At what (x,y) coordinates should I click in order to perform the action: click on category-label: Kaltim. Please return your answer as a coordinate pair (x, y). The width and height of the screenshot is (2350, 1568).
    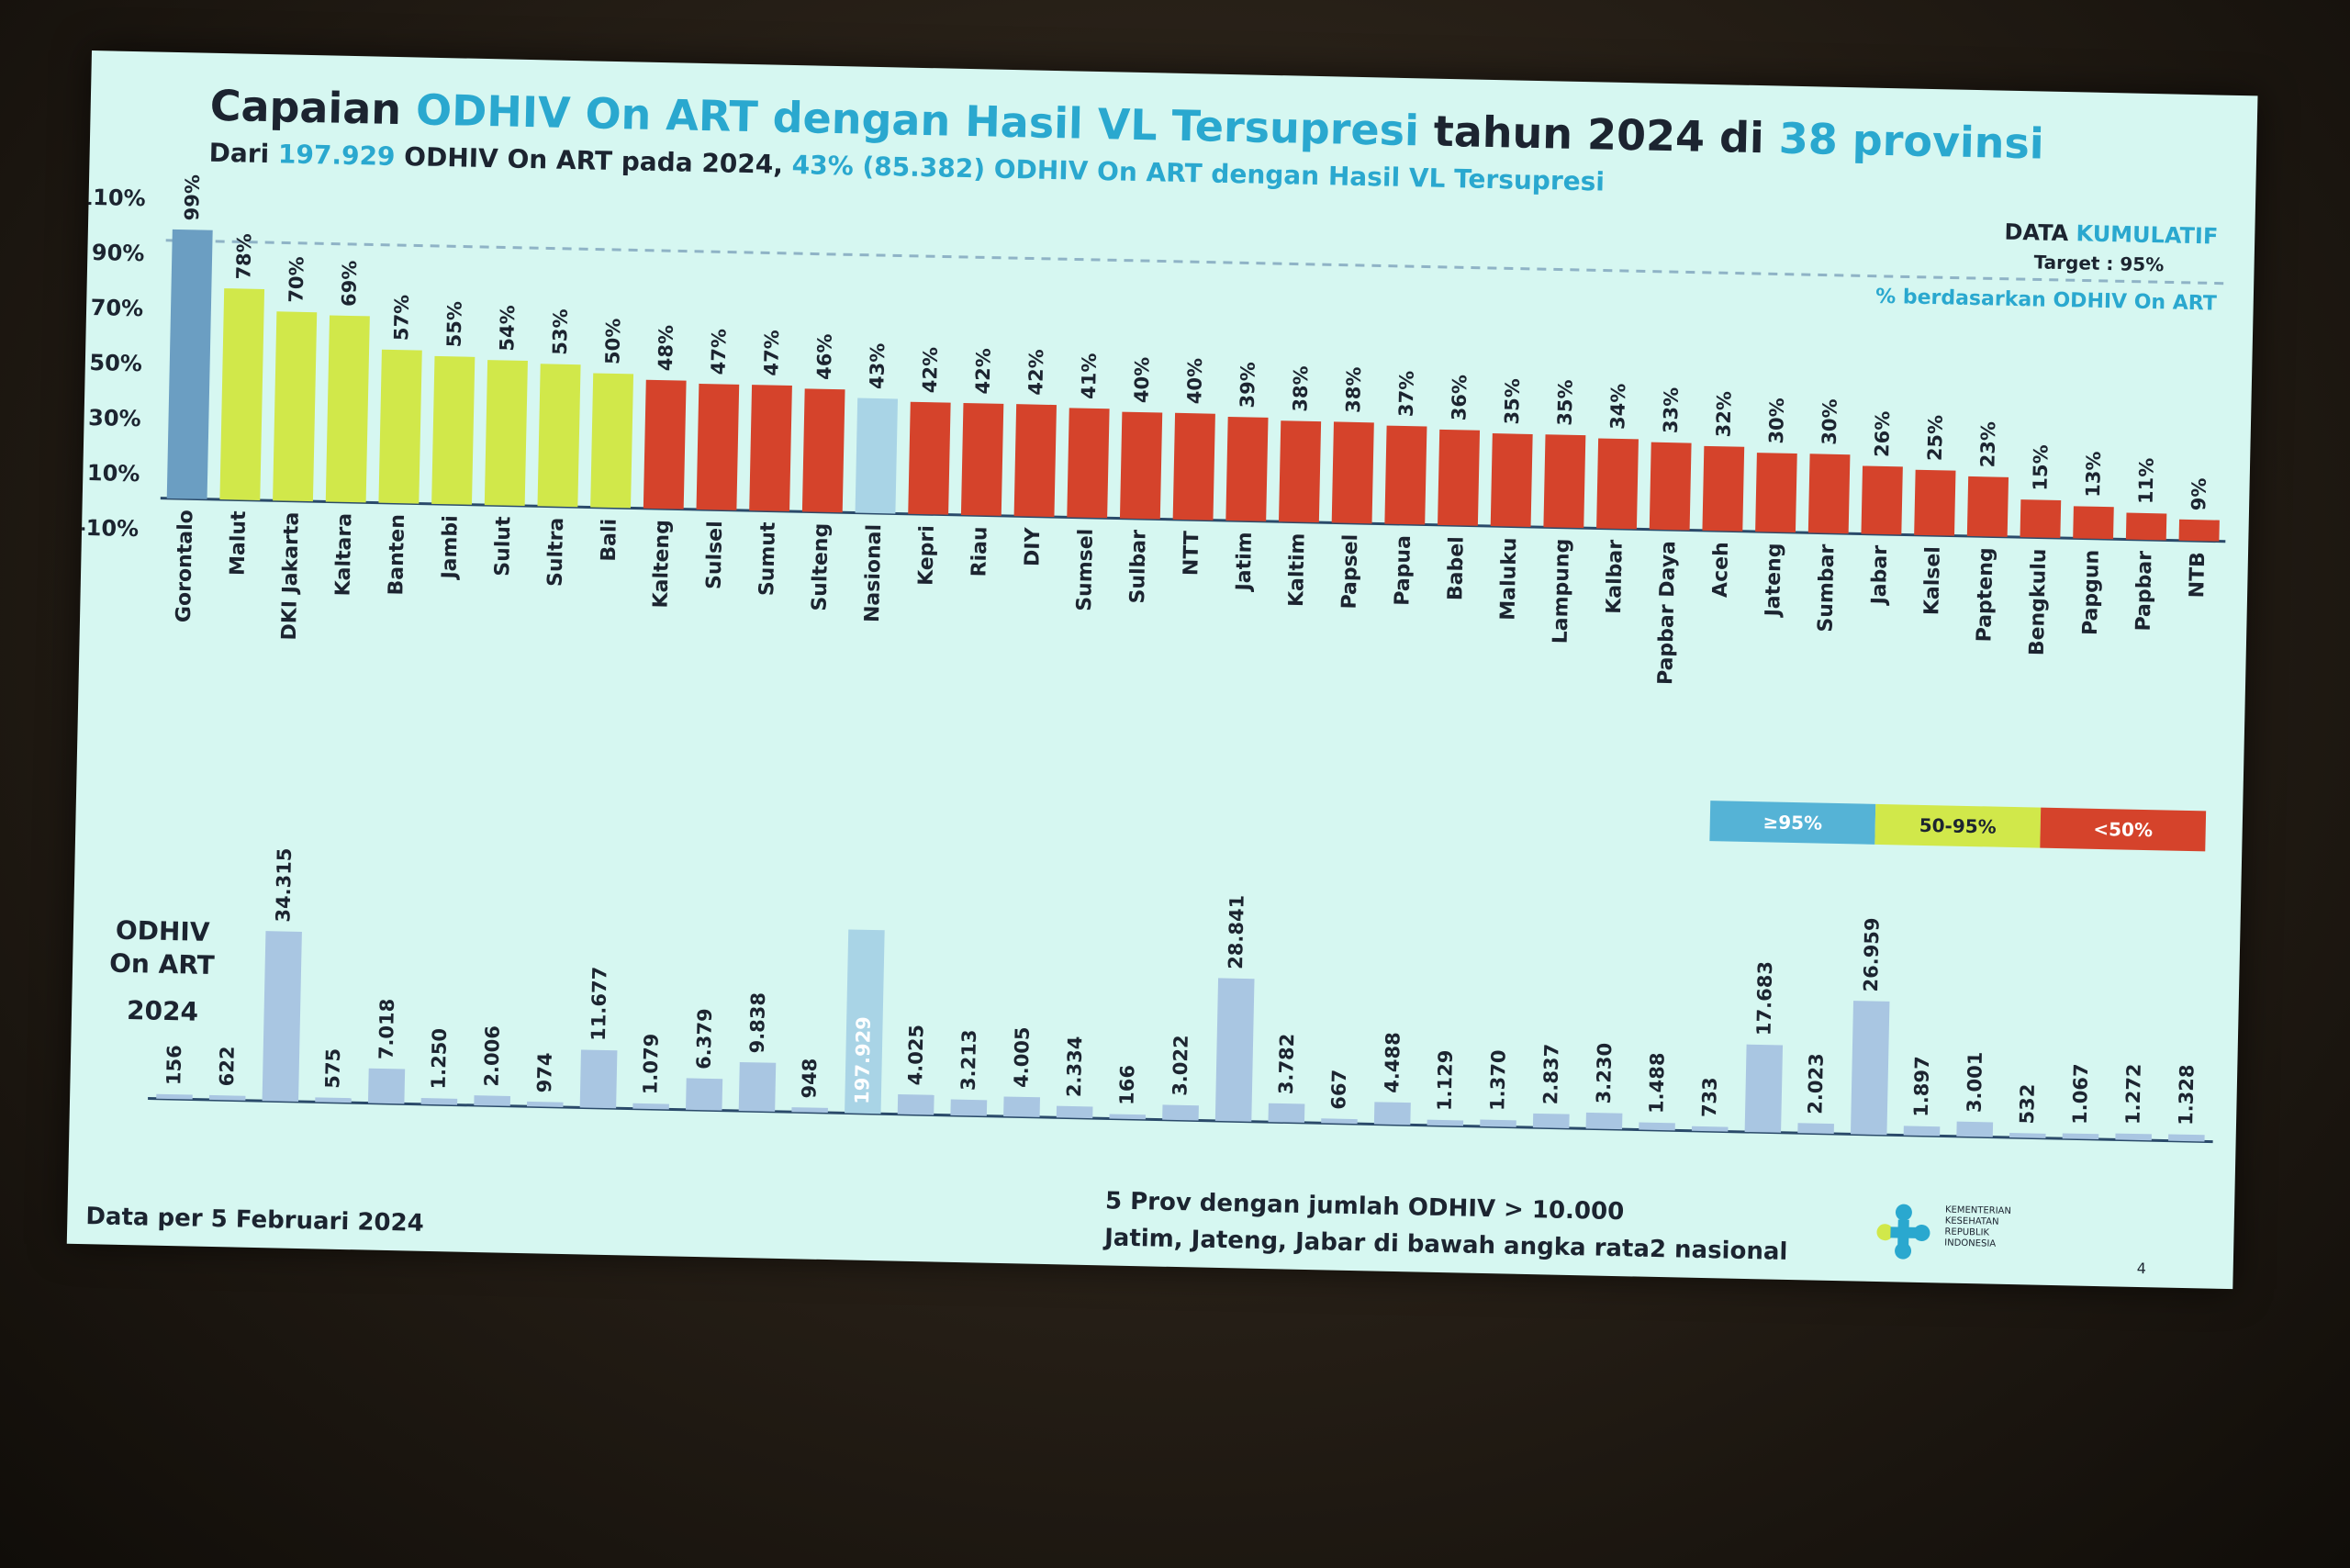
    Looking at the image, I should click on (1297, 569).